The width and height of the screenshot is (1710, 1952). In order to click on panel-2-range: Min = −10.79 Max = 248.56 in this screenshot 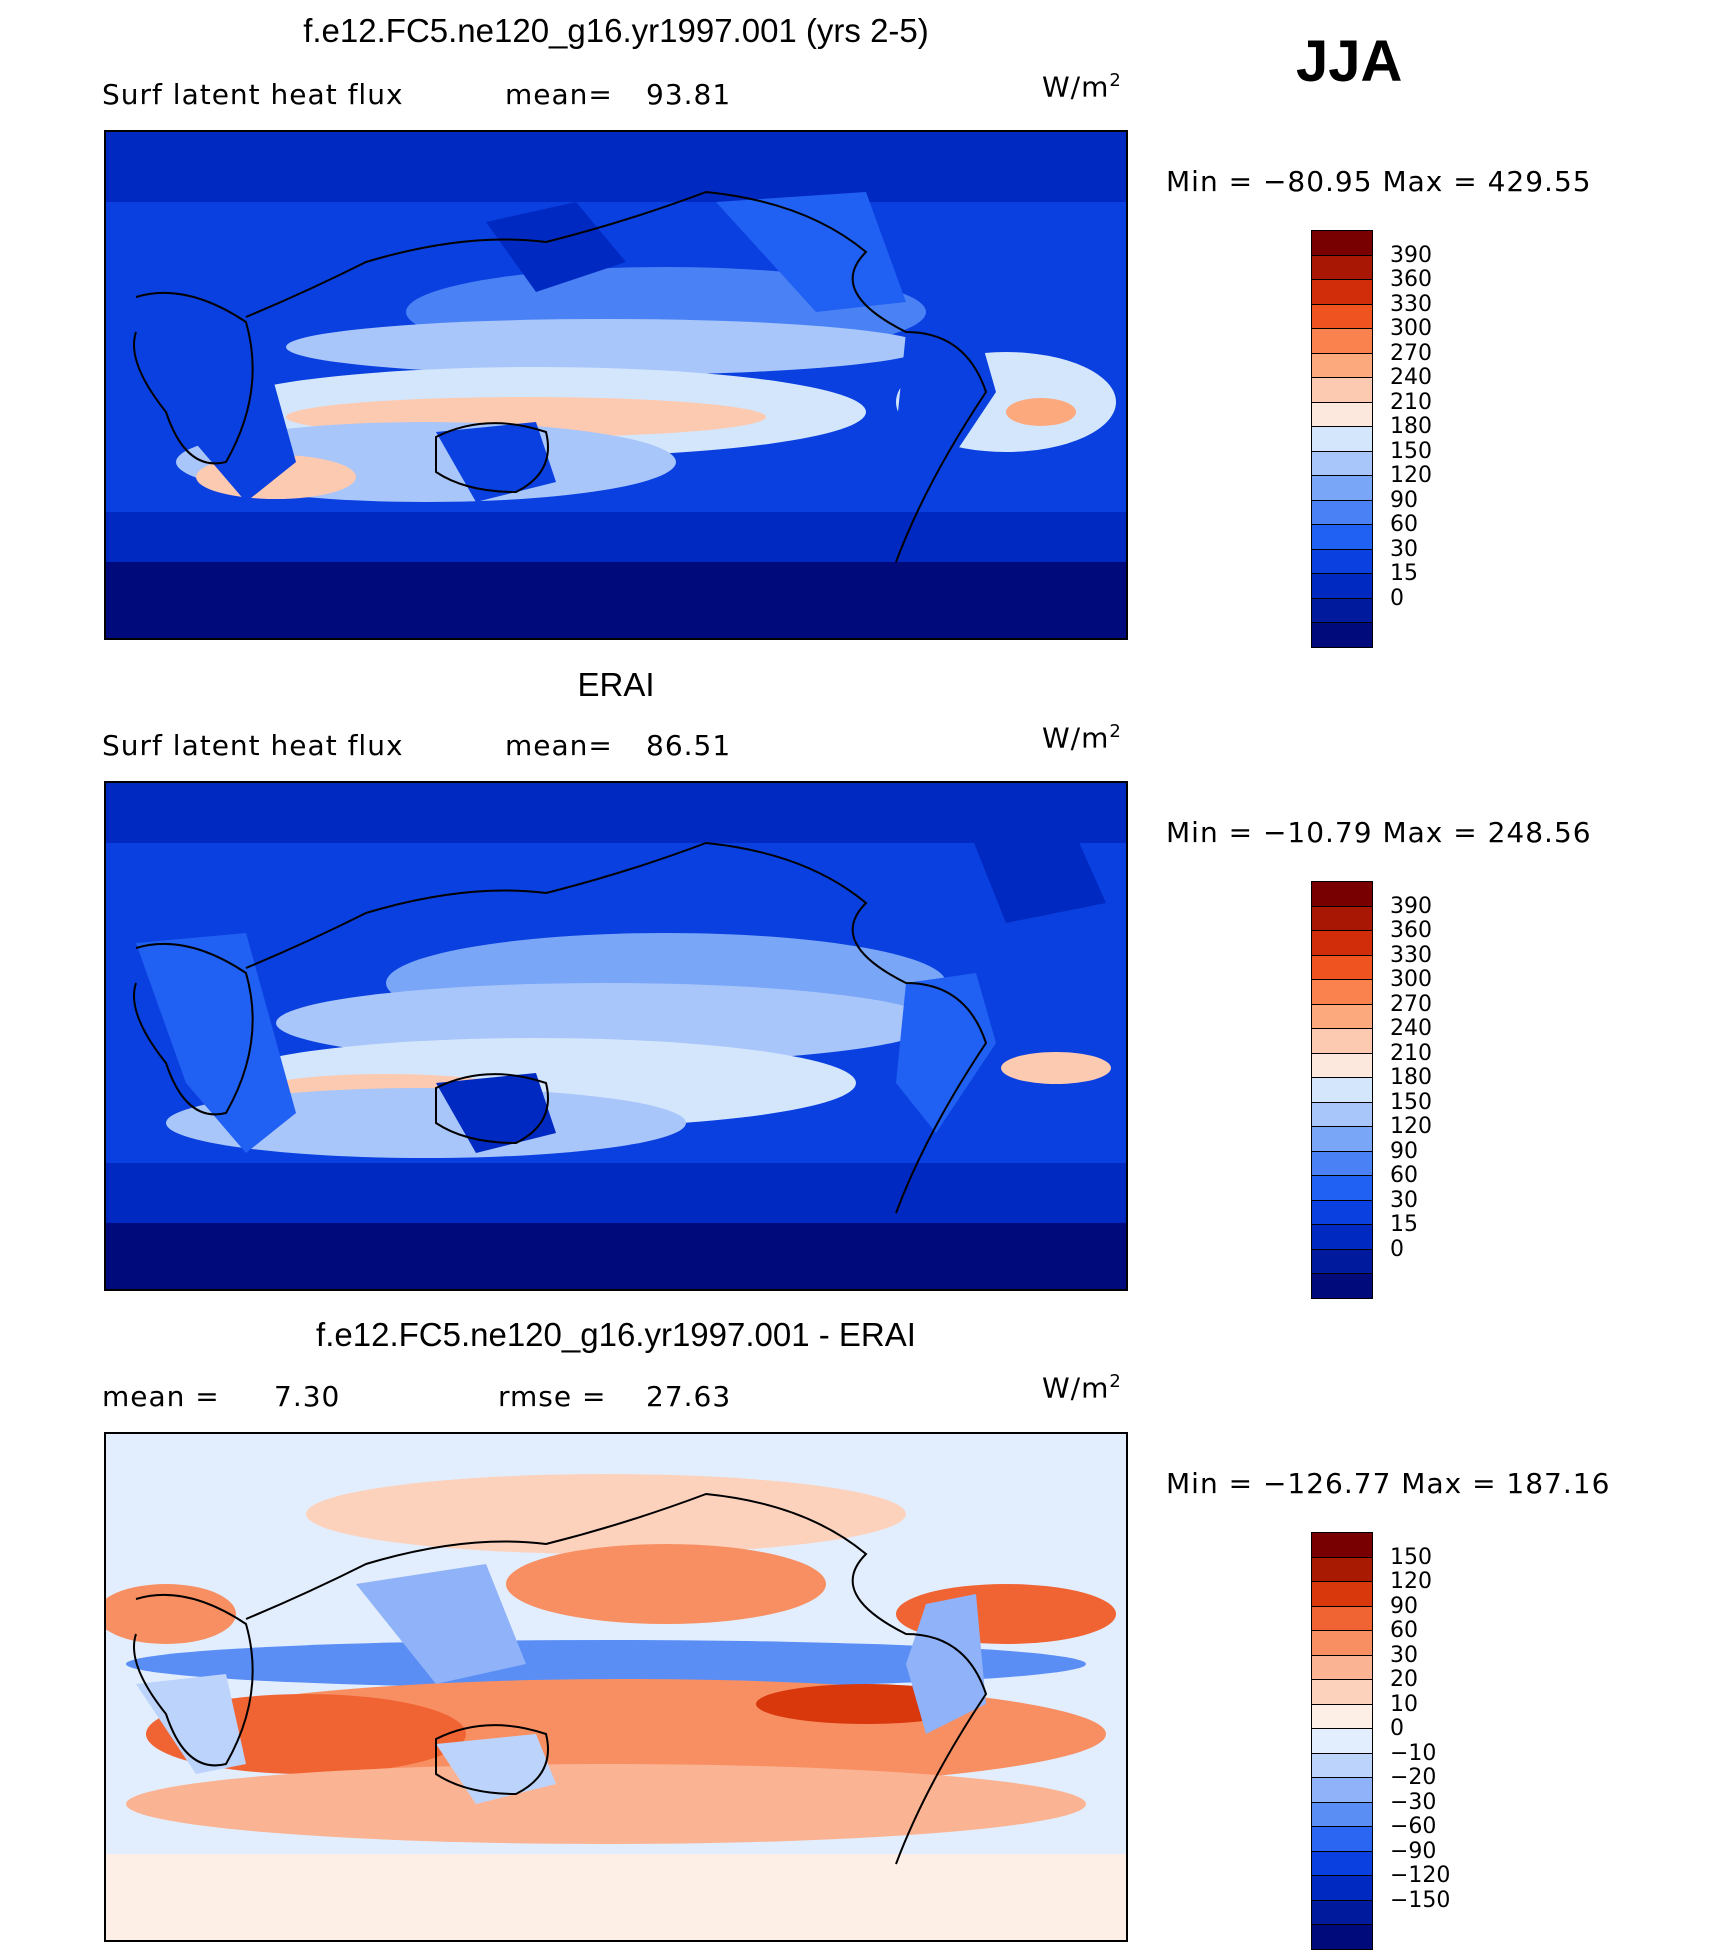, I will do `click(1379, 832)`.